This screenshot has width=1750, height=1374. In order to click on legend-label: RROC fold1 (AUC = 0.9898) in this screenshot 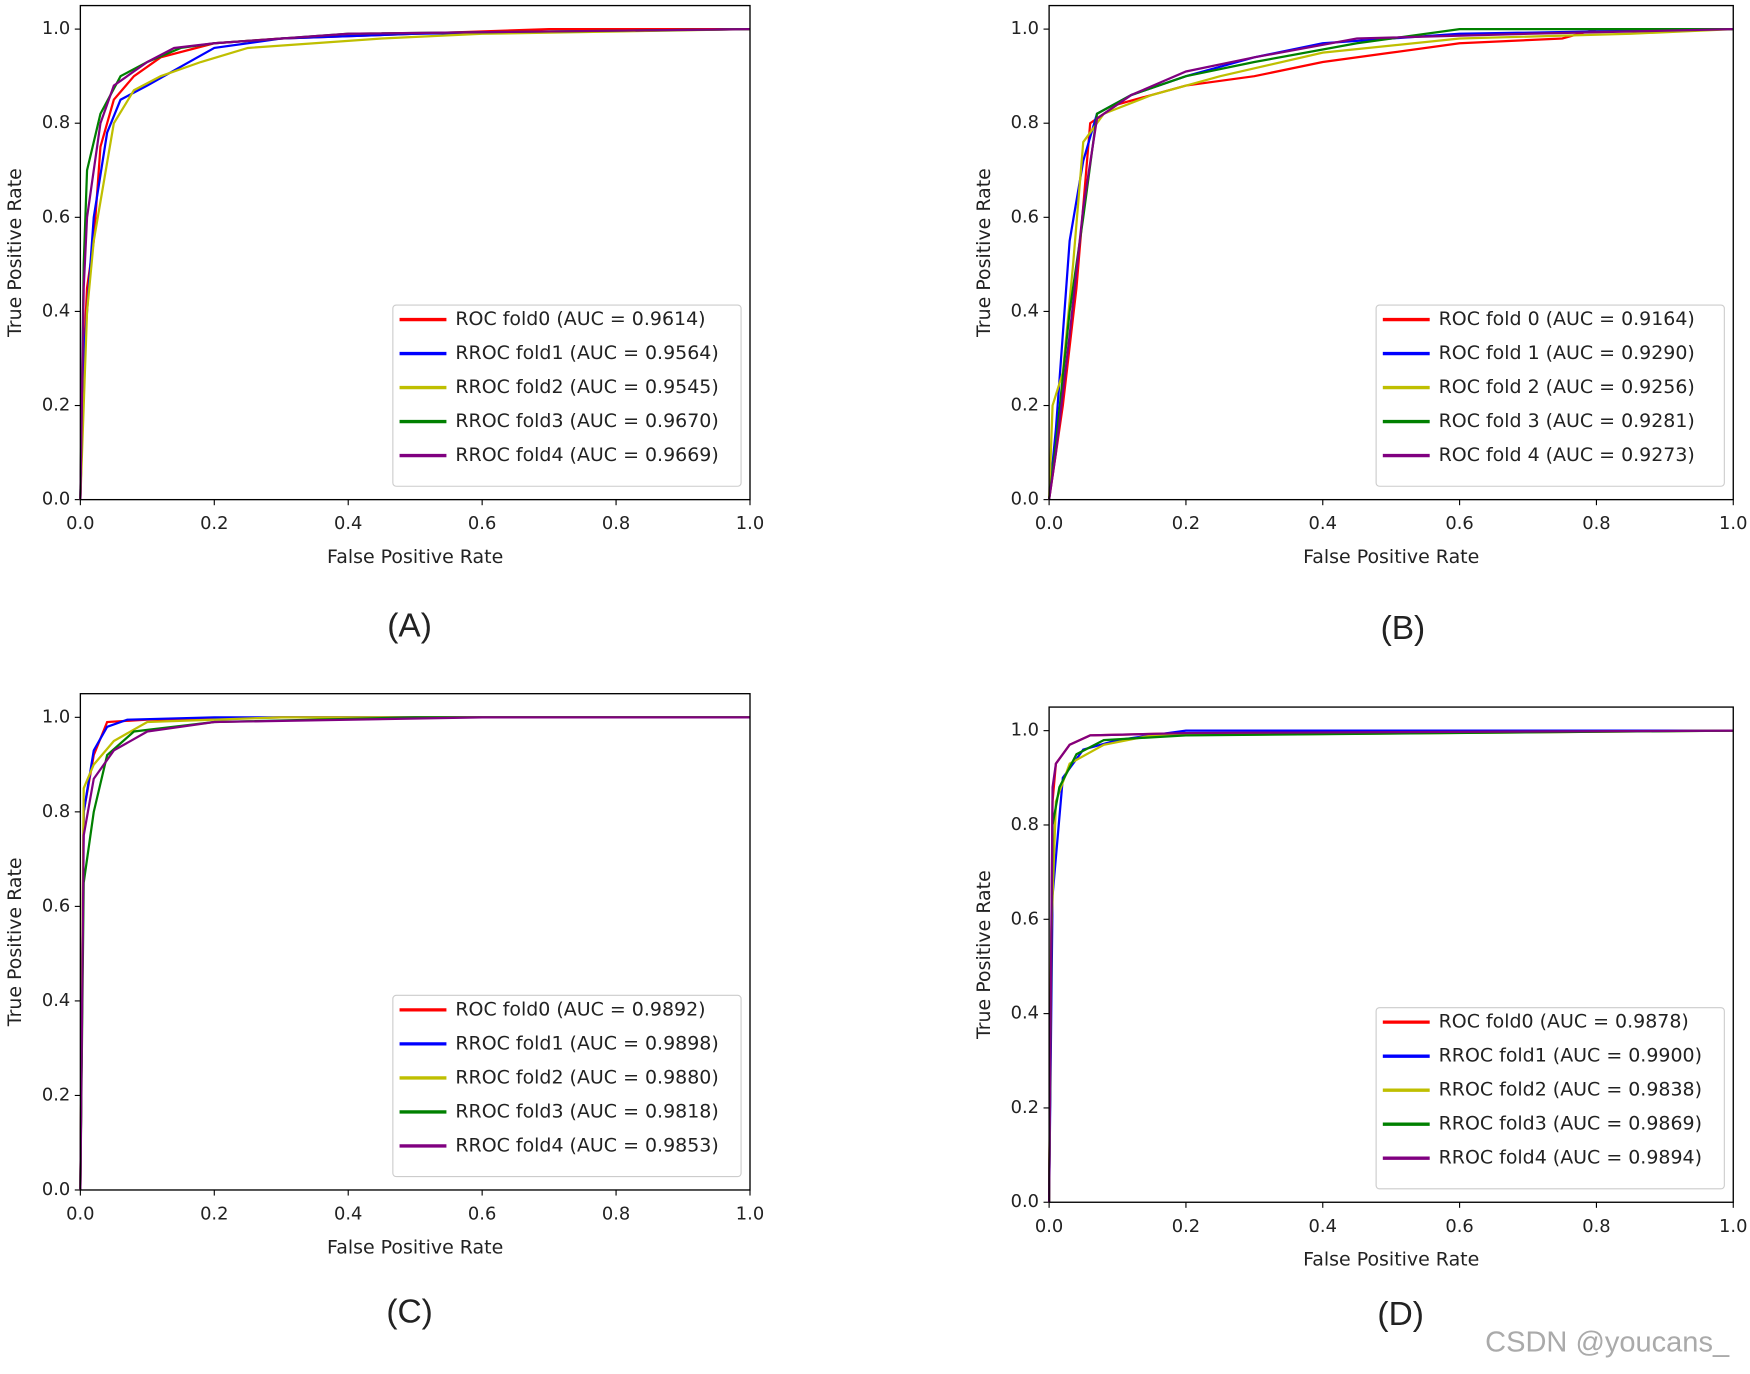, I will do `click(586, 1043)`.